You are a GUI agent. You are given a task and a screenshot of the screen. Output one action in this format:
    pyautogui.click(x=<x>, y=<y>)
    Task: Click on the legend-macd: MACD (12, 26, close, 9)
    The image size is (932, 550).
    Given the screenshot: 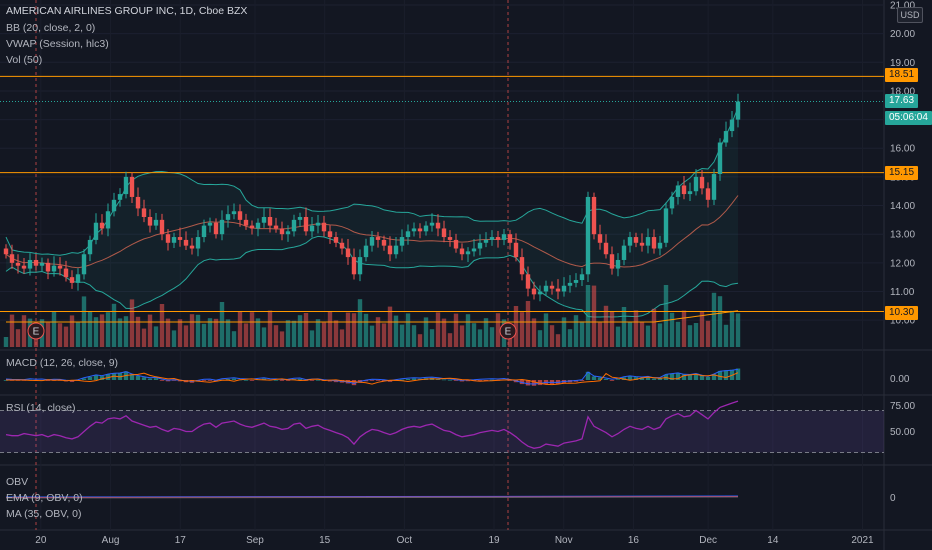 What is the action you would take?
    pyautogui.click(x=62, y=363)
    